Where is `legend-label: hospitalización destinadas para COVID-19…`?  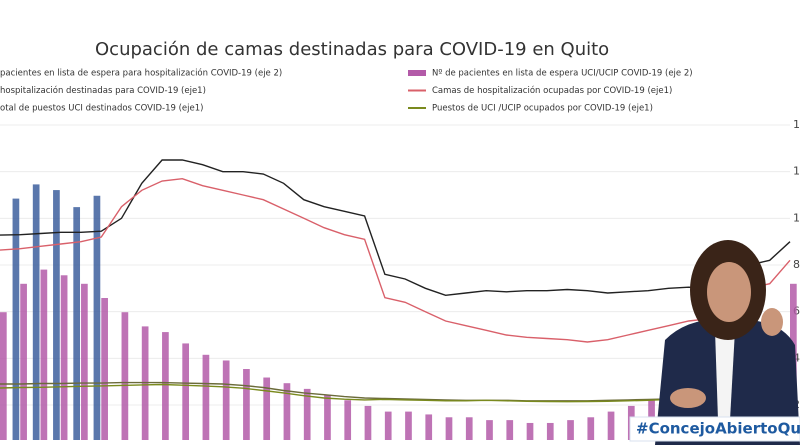 legend-label: hospitalización destinadas para COVID-19… is located at coordinates (103, 90).